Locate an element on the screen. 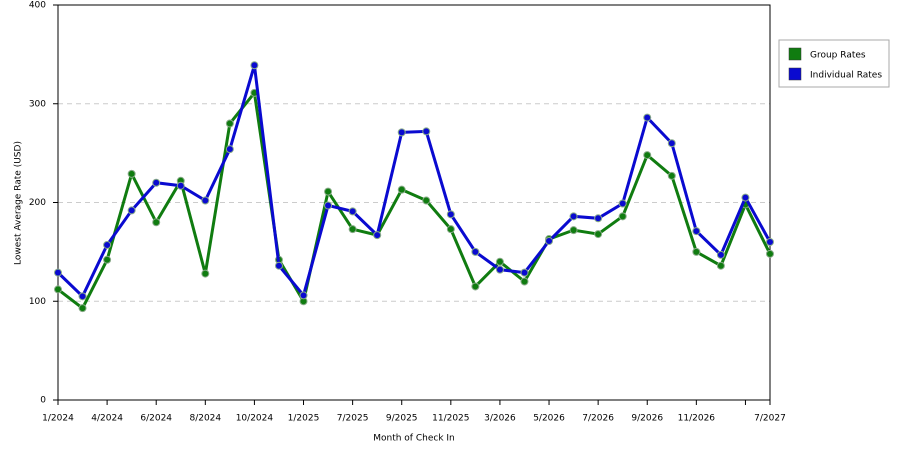 The height and width of the screenshot is (450, 900). y-tick-label: 100 is located at coordinates (37, 302).